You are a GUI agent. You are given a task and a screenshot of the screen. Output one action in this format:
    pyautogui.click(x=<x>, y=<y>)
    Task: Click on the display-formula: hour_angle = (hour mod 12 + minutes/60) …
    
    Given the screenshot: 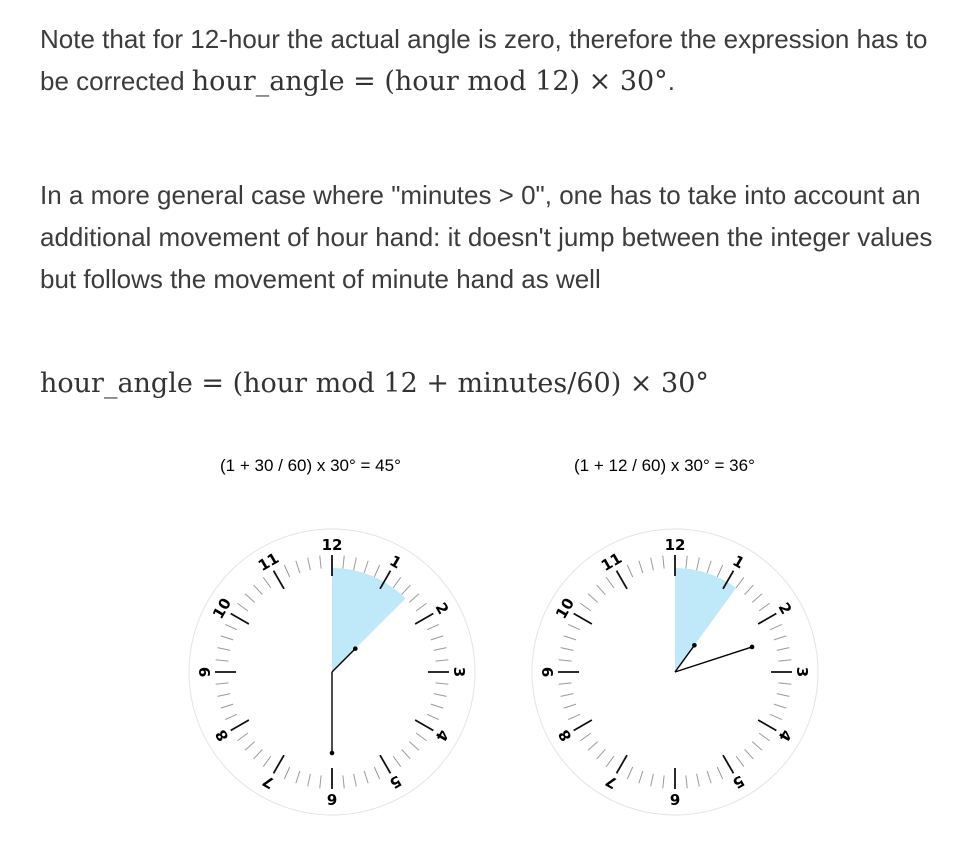 What is the action you would take?
    pyautogui.click(x=374, y=383)
    